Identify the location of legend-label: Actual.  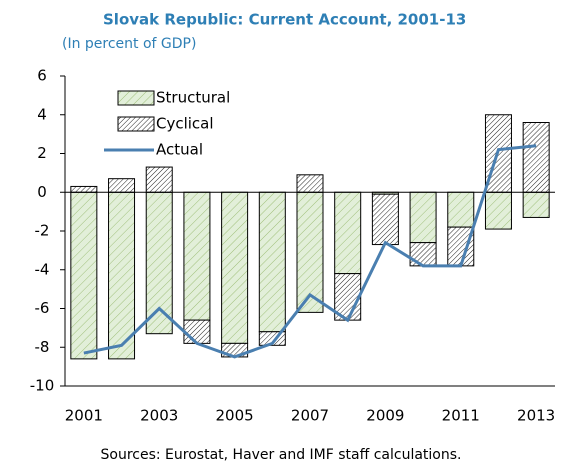
(179, 150).